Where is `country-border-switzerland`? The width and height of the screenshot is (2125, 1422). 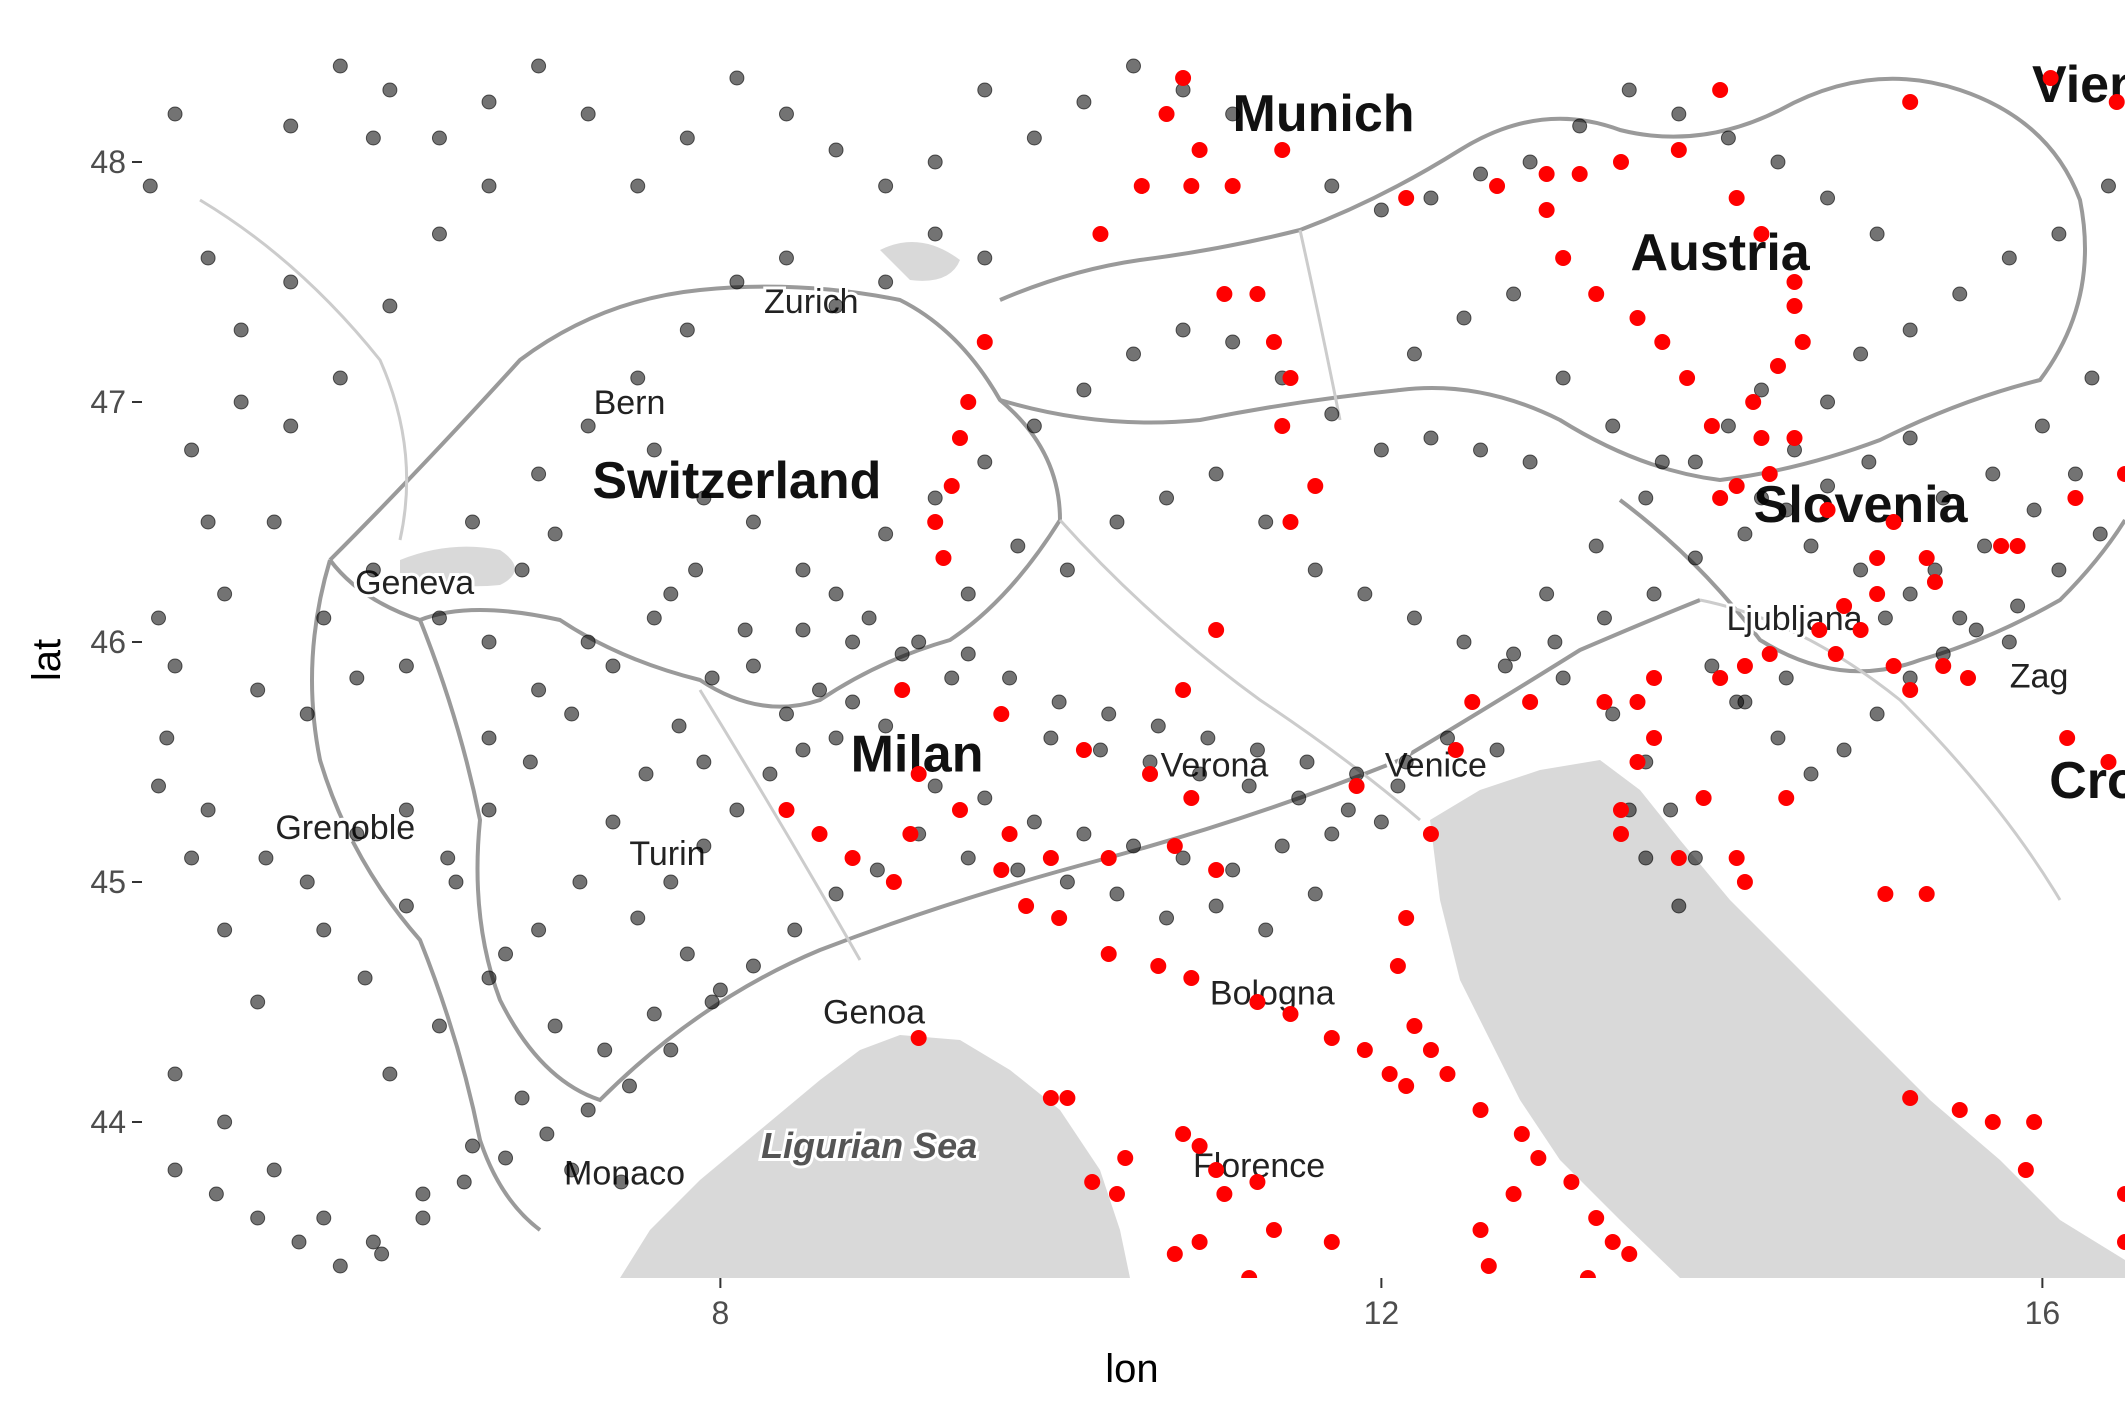
country-border-switzerland is located at coordinates (695, 496).